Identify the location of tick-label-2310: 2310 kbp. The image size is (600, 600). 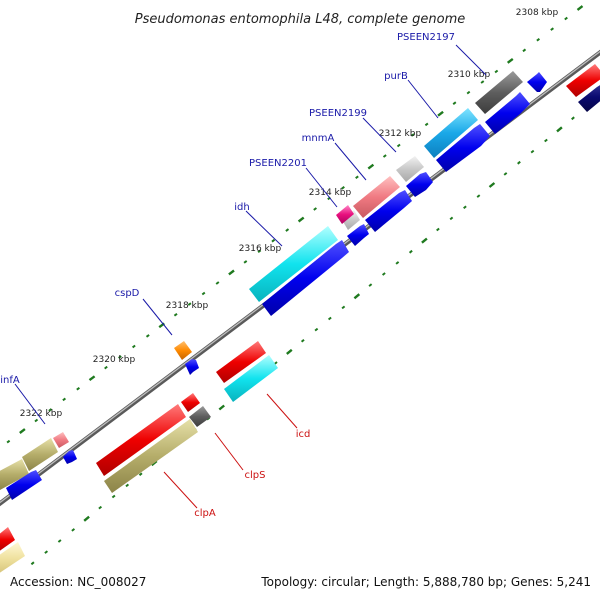
(469, 75).